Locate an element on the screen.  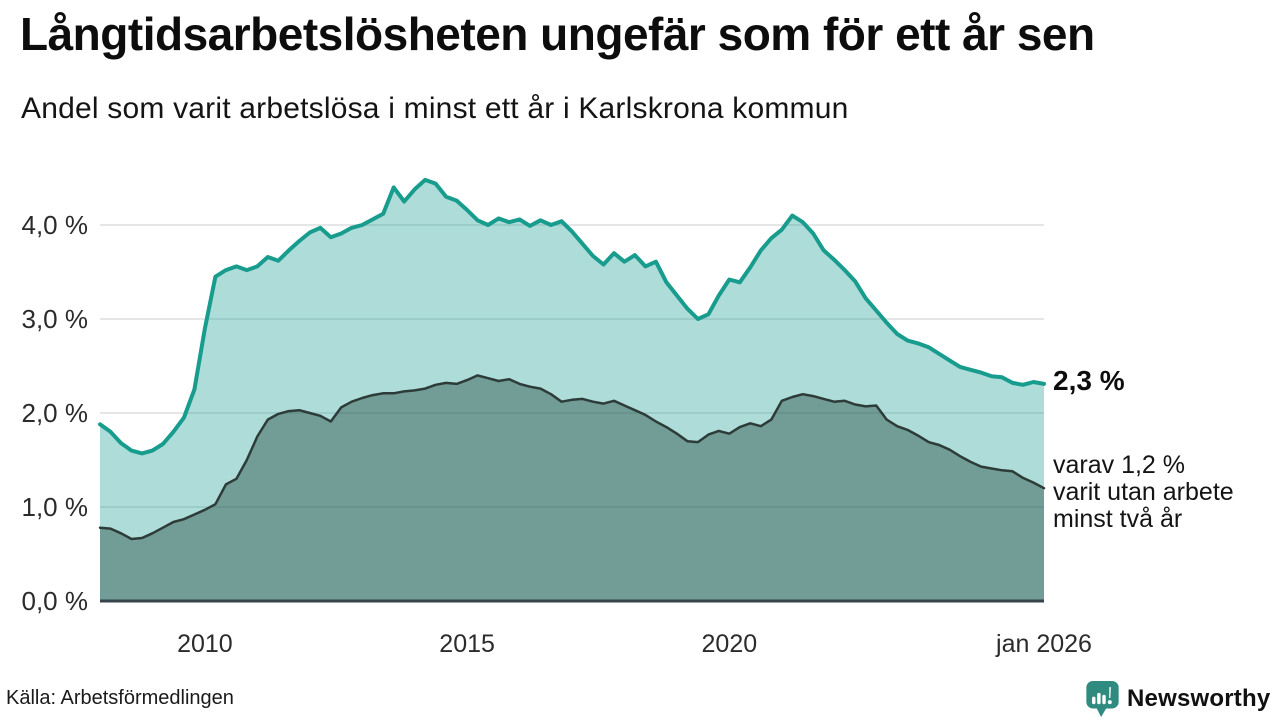
newsworthy-logo: Newsworthy is located at coordinates (1177, 699).